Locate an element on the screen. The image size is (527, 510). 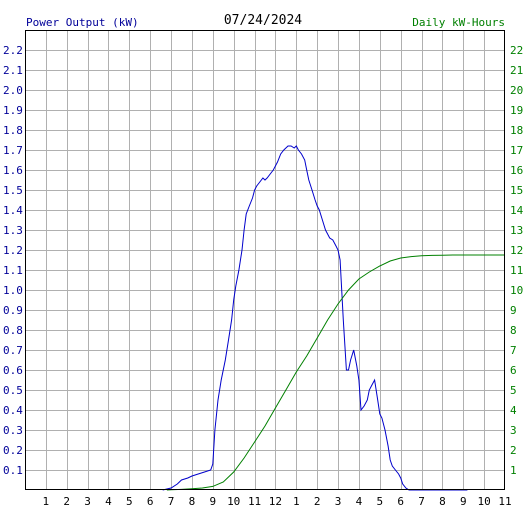
right-tick-label: 19 is located at coordinates (516, 110).